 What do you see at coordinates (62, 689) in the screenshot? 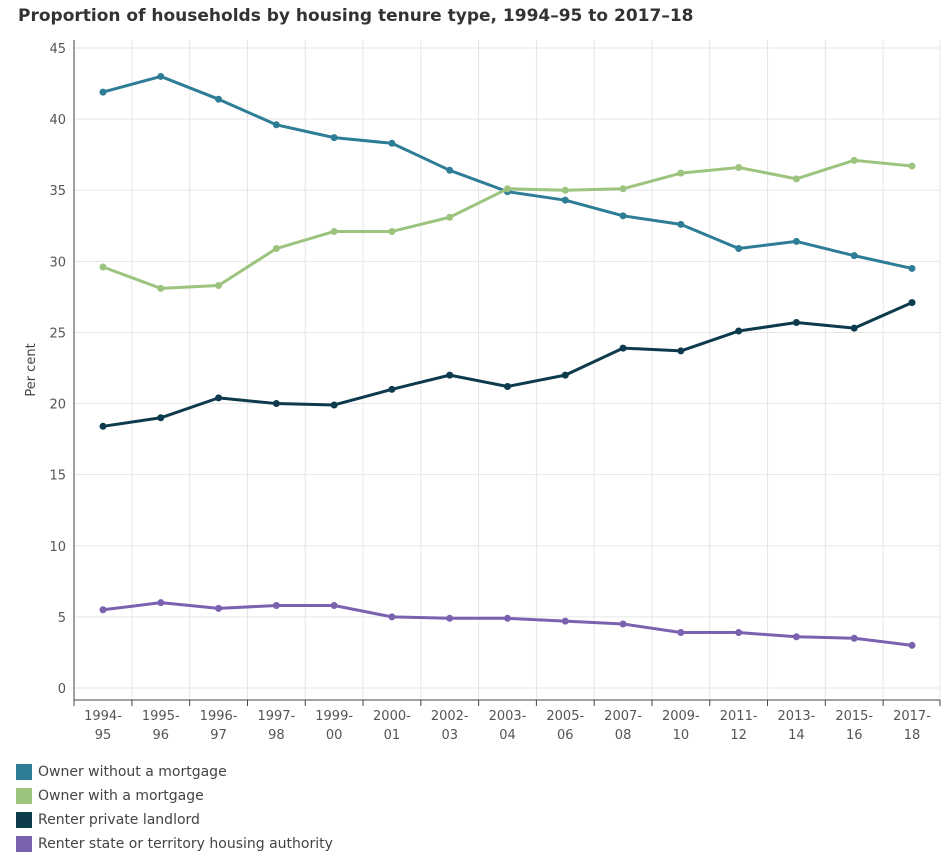
I see `y-tick-label: 0` at bounding box center [62, 689].